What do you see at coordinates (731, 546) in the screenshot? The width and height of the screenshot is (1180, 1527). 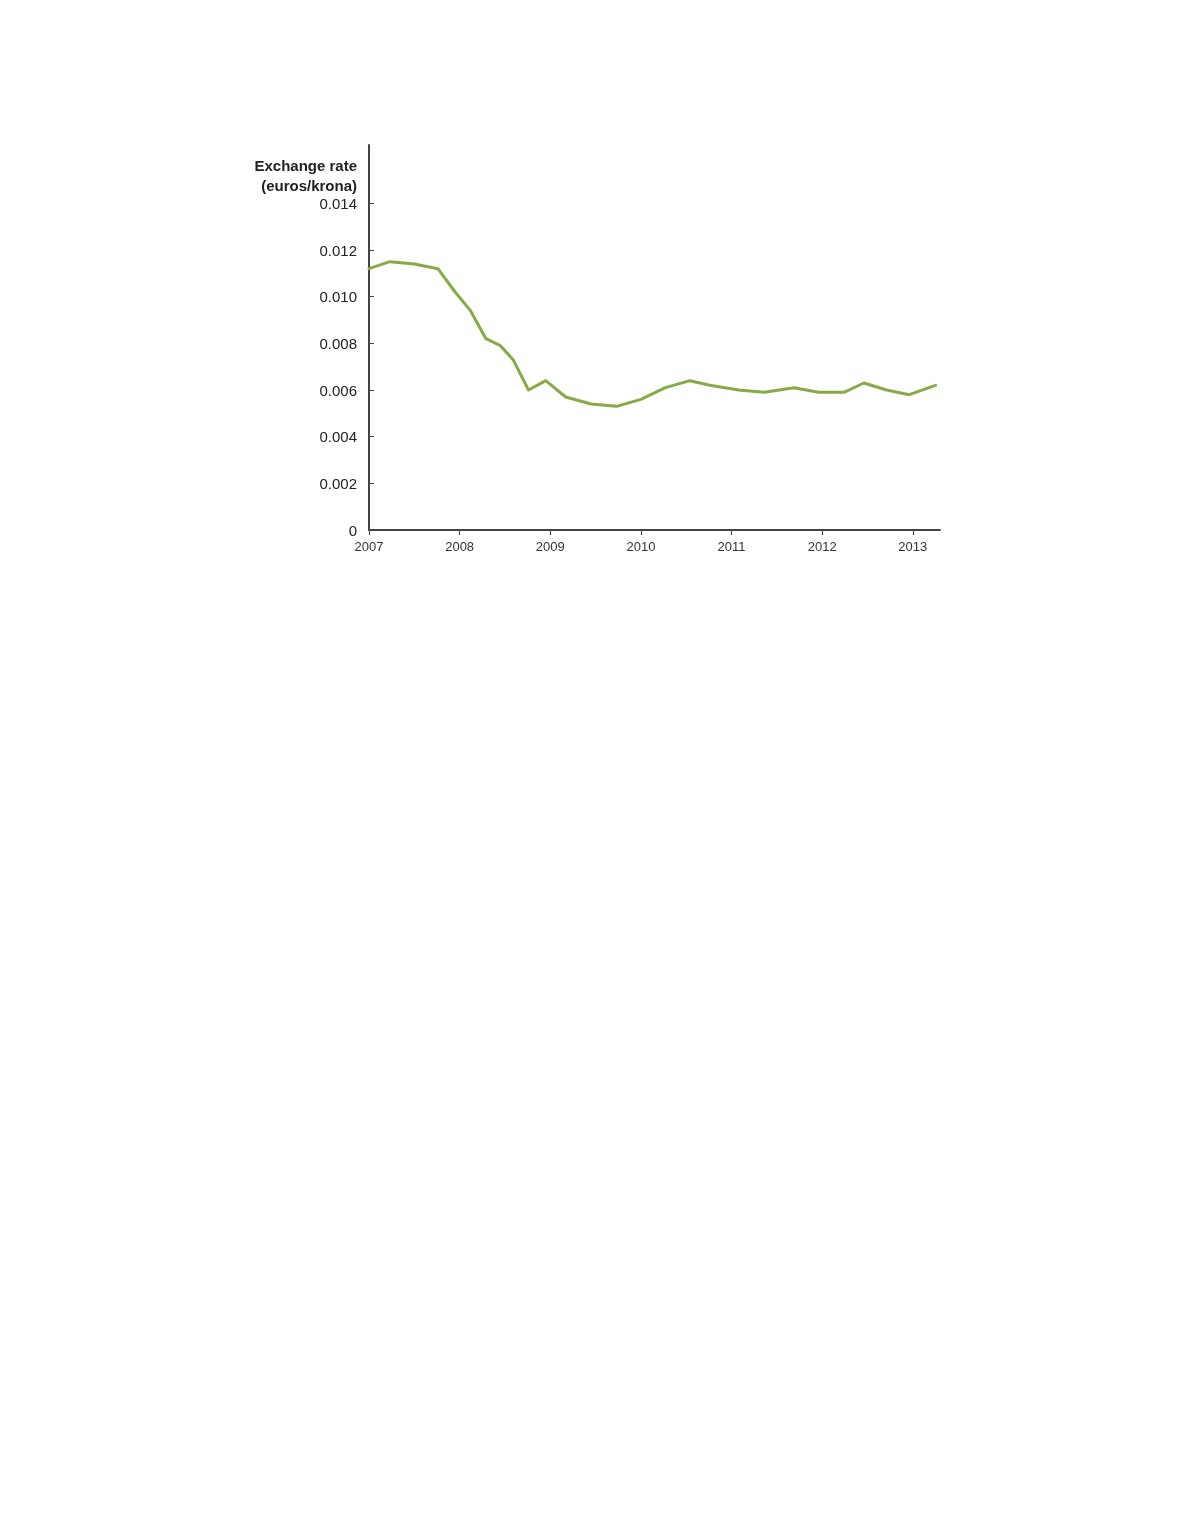 I see `x-tick-label: 2011` at bounding box center [731, 546].